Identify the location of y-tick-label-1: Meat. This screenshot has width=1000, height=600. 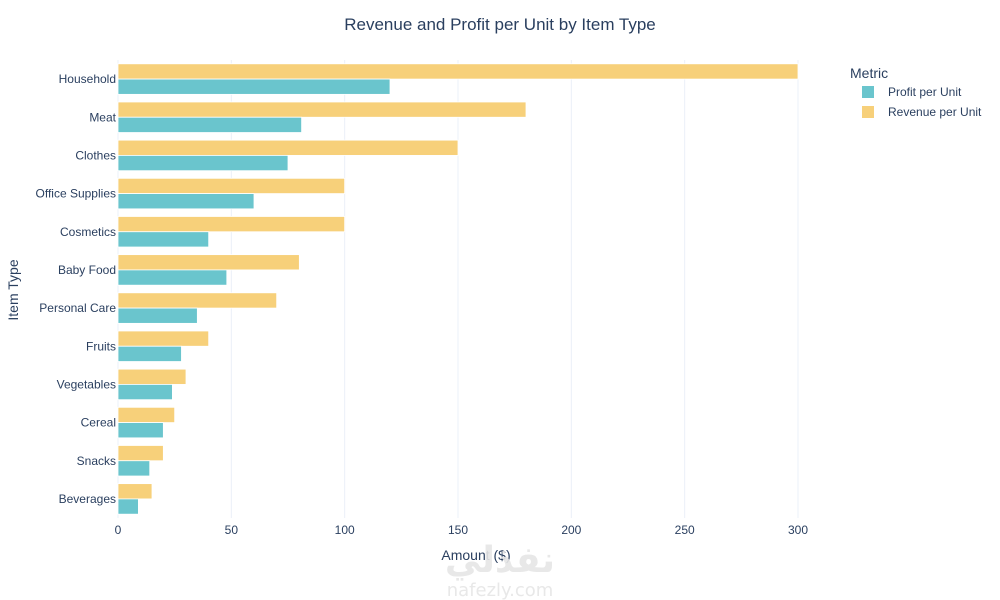
(102, 117).